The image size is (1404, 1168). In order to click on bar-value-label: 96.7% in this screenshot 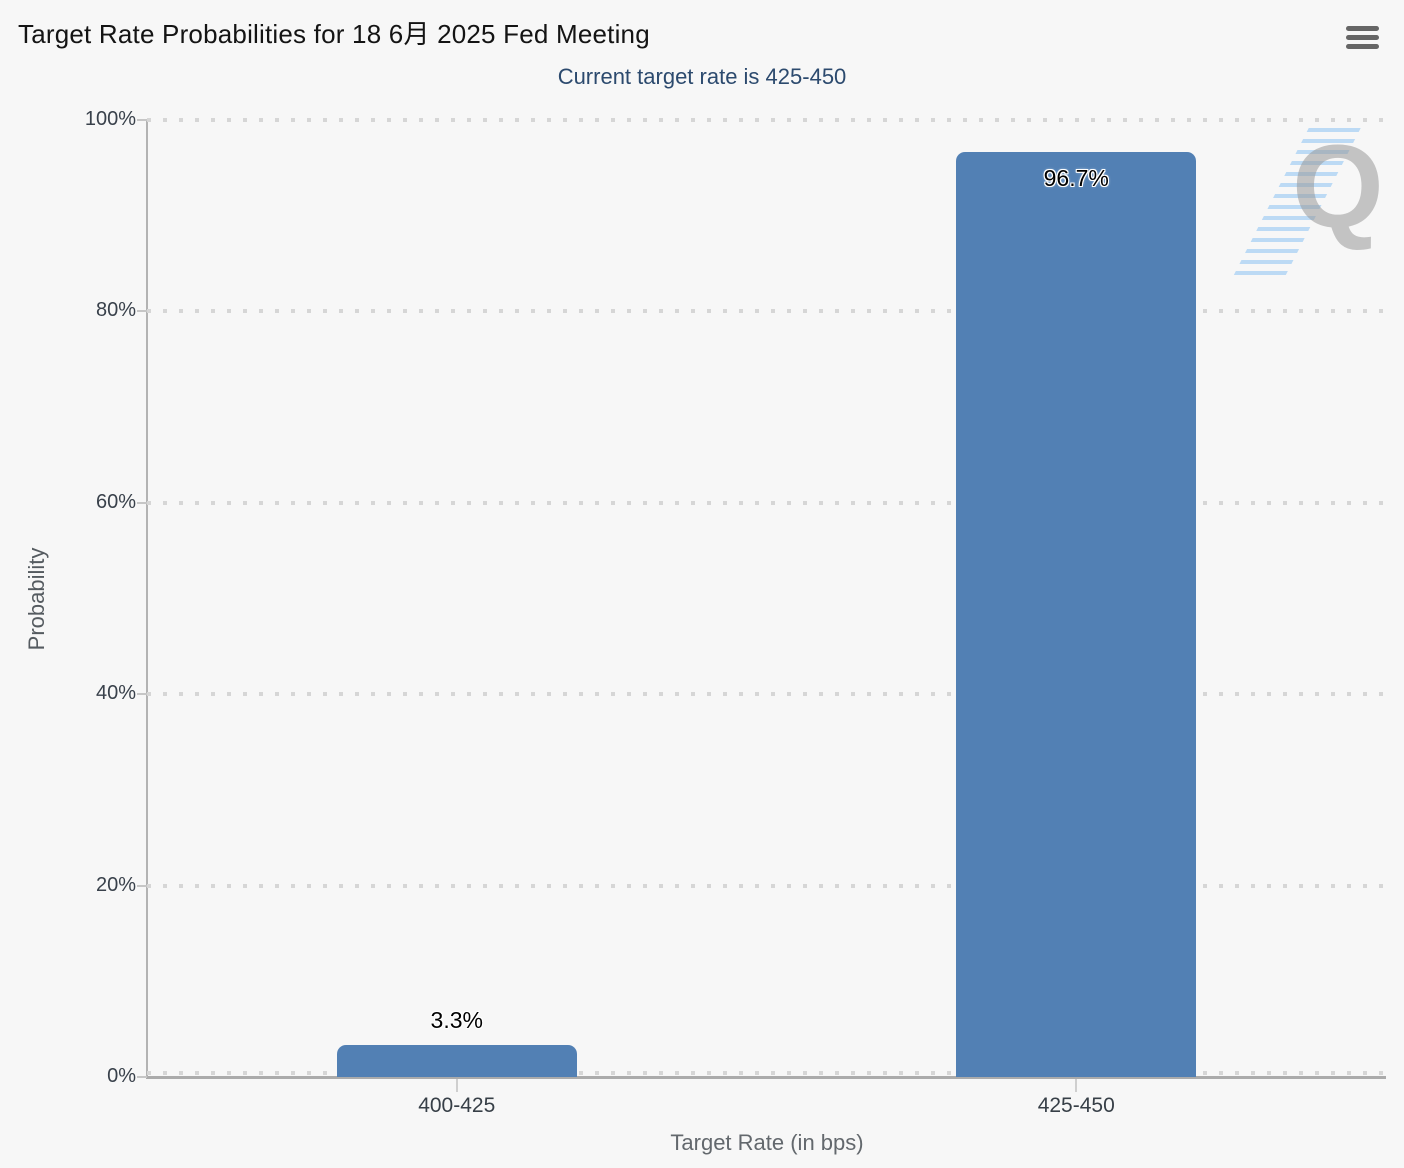, I will do `click(1076, 177)`.